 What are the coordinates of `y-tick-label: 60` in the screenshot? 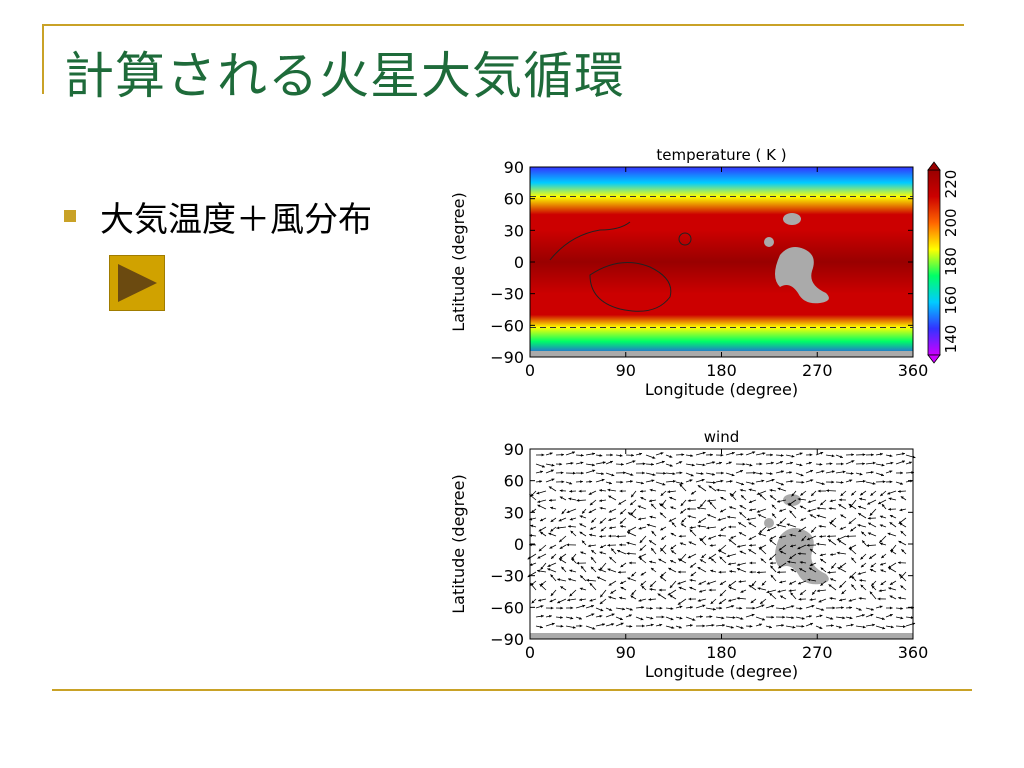 It's located at (514, 199).